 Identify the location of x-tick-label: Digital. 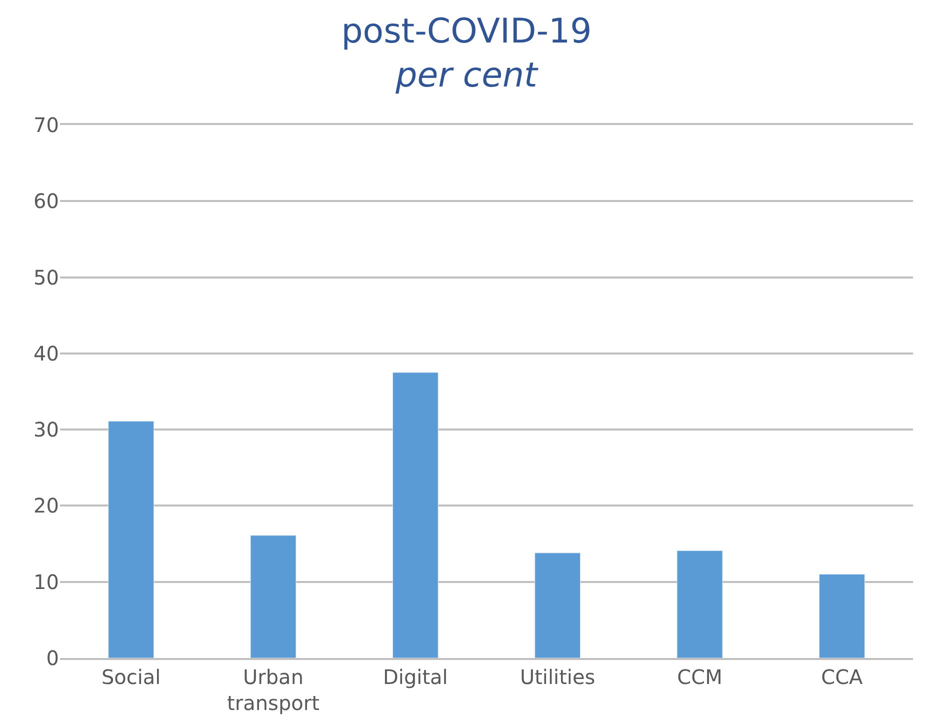
(415, 677).